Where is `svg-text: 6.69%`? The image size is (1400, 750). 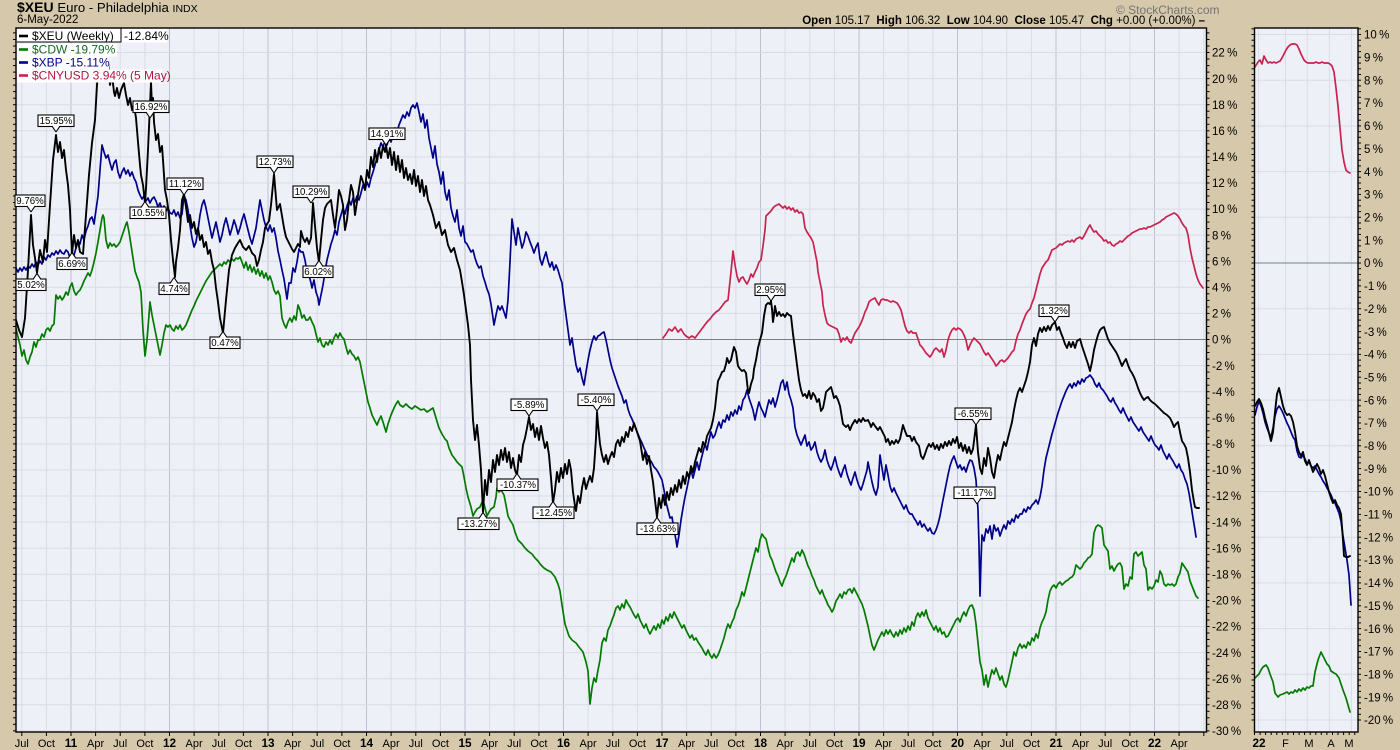
svg-text: 6.69% is located at coordinates (72, 264).